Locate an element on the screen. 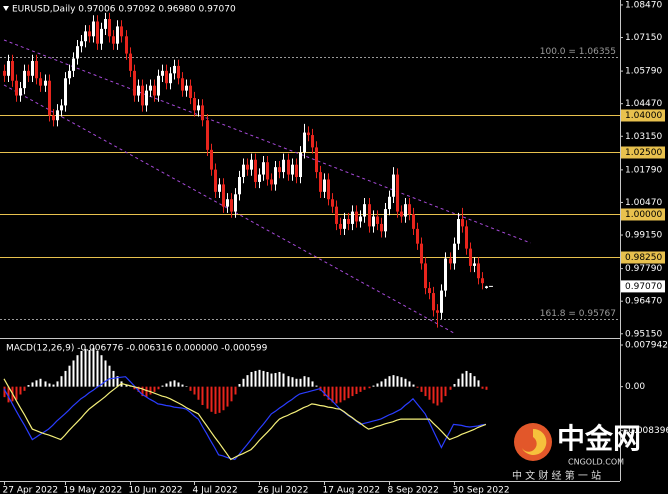 The image size is (668, 494). y-tick-label: 1.03150 is located at coordinates (643, 137).